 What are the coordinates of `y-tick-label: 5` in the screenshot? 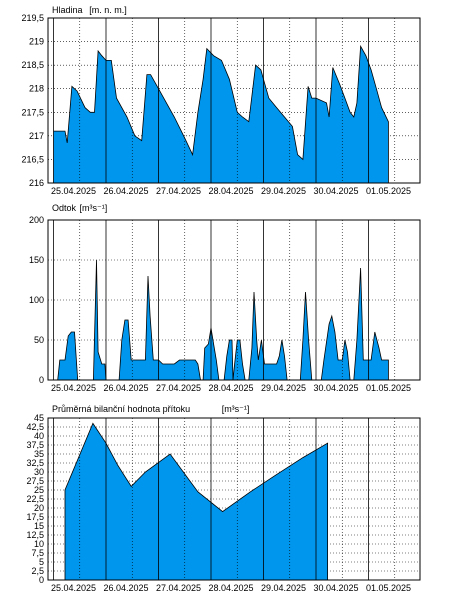 It's located at (41, 562).